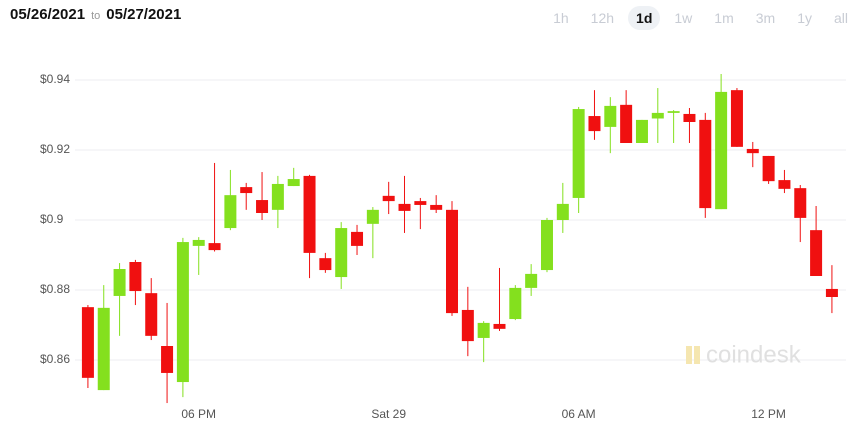 The width and height of the screenshot is (862, 435). What do you see at coordinates (55, 79) in the screenshot?
I see `y-tick-label: $0.94` at bounding box center [55, 79].